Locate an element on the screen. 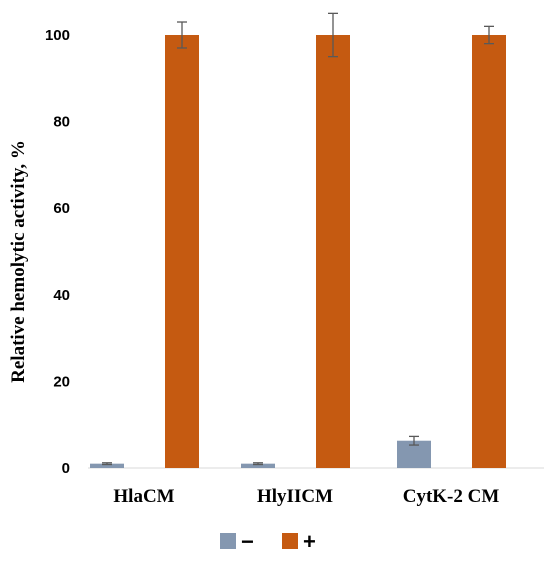 The width and height of the screenshot is (550, 564). y-tick-label: 100 is located at coordinates (57, 35).